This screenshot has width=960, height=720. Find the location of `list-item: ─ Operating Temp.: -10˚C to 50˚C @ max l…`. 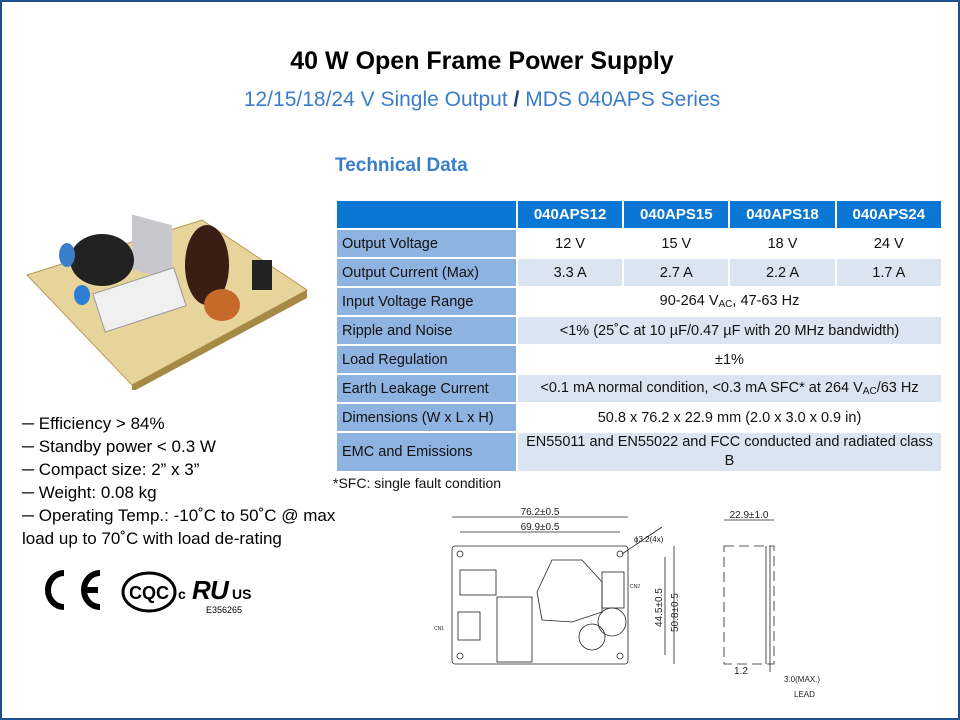

list-item: ─ Operating Temp.: -10˚C to 50˚C @ max l… is located at coordinates (179, 527).